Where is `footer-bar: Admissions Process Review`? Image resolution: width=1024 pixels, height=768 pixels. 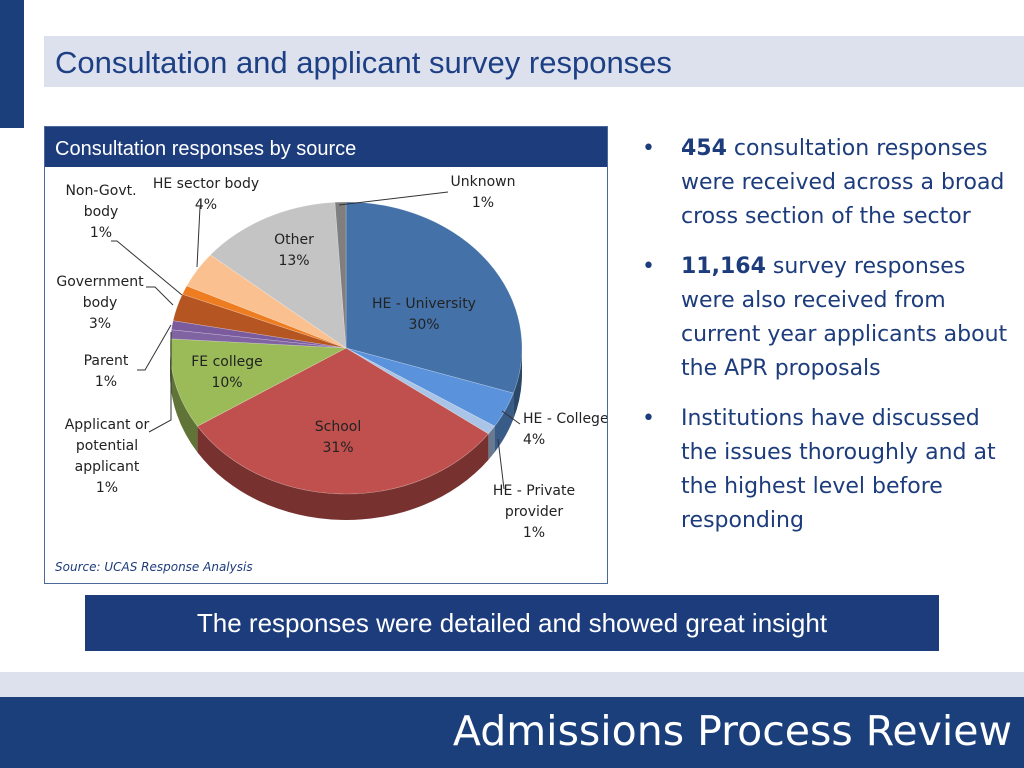
footer-bar: Admissions Process Review is located at coordinates (512, 732).